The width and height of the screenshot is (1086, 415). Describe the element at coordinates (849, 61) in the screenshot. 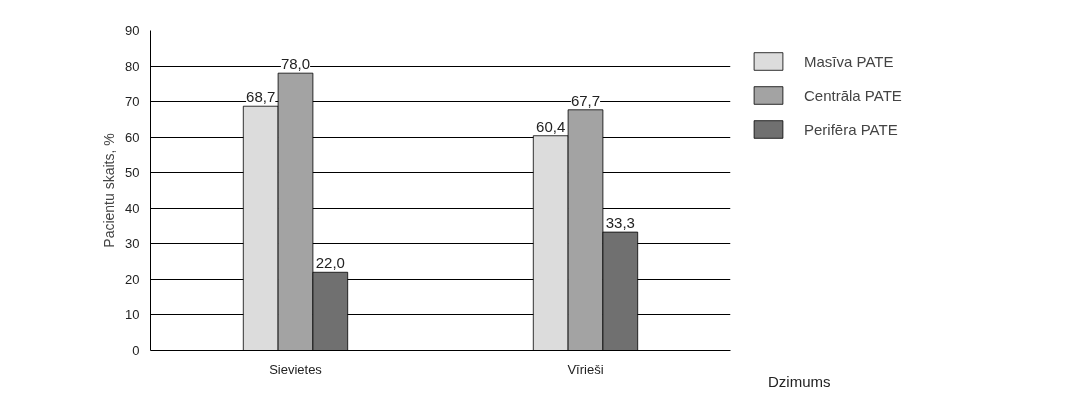

I see `legend-label: Masīva PATE` at that location.